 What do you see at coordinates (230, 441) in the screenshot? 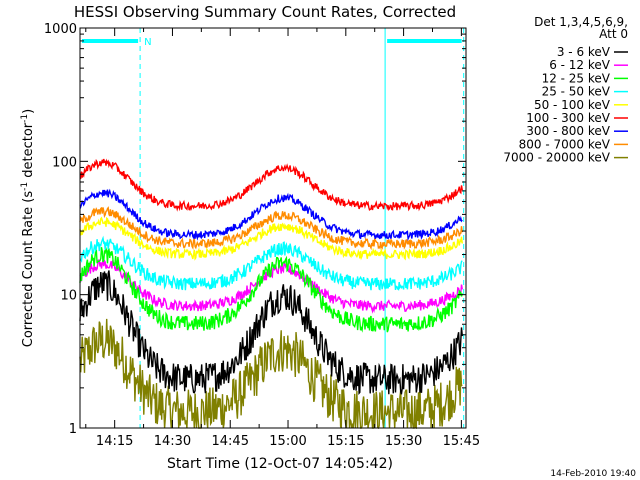
I see `x-tick-label-2: 14:45` at bounding box center [230, 441].